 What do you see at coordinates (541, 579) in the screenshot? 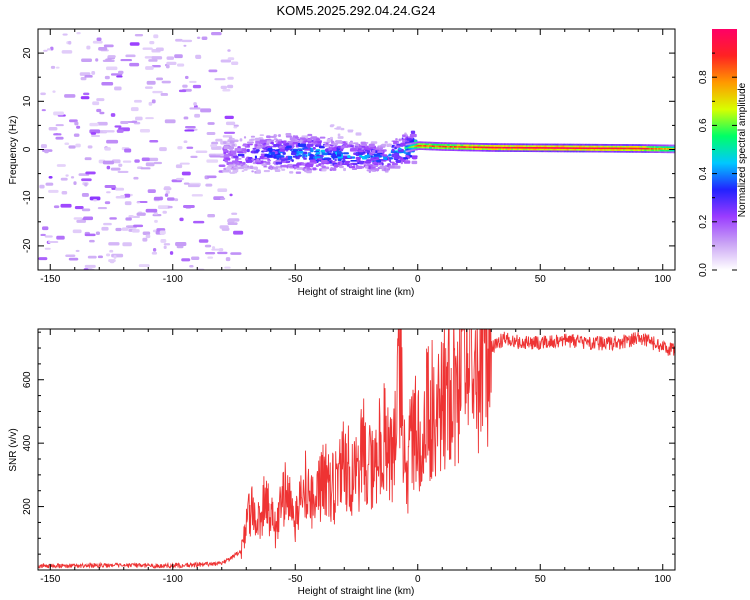
I see `snr-x-tick-label: 50` at bounding box center [541, 579].